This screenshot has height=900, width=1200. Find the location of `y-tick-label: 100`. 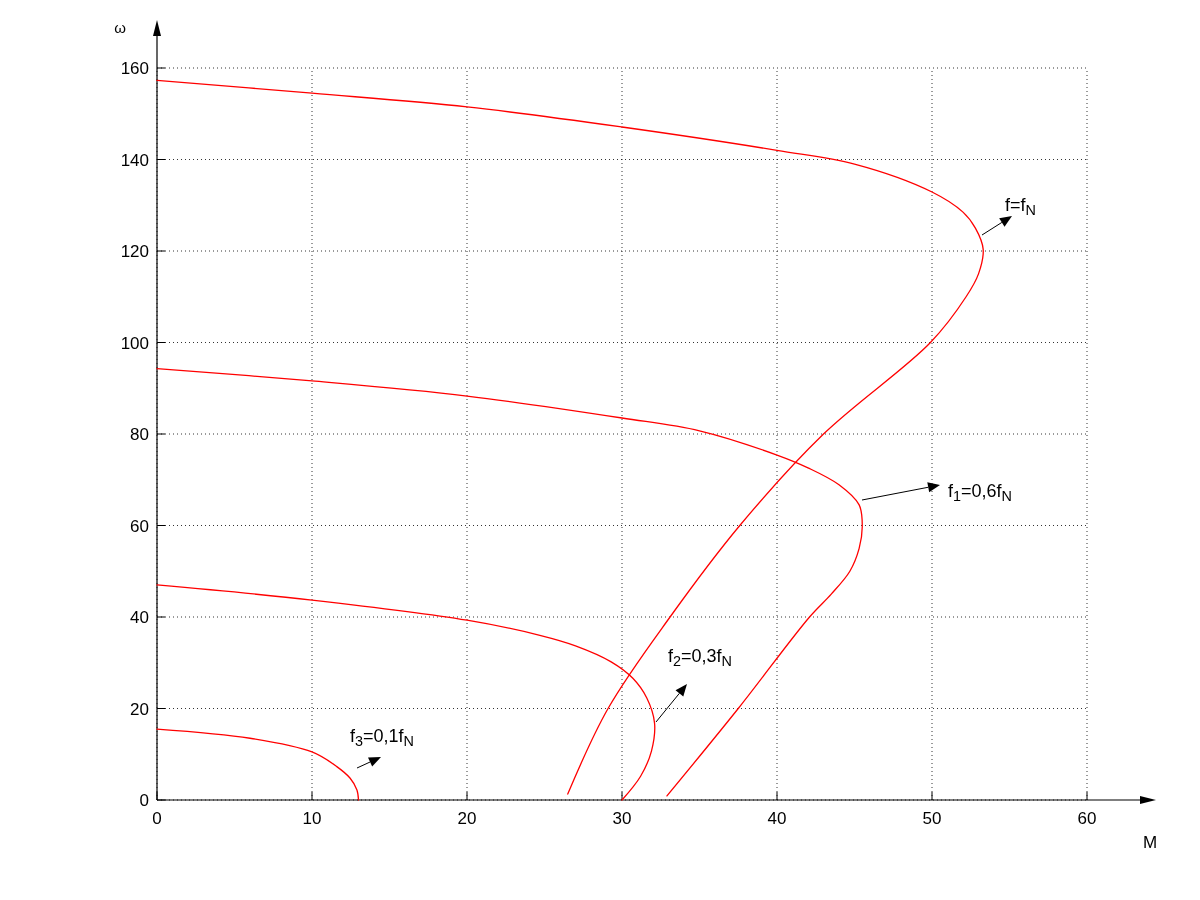

y-tick-label: 100 is located at coordinates (134, 343).